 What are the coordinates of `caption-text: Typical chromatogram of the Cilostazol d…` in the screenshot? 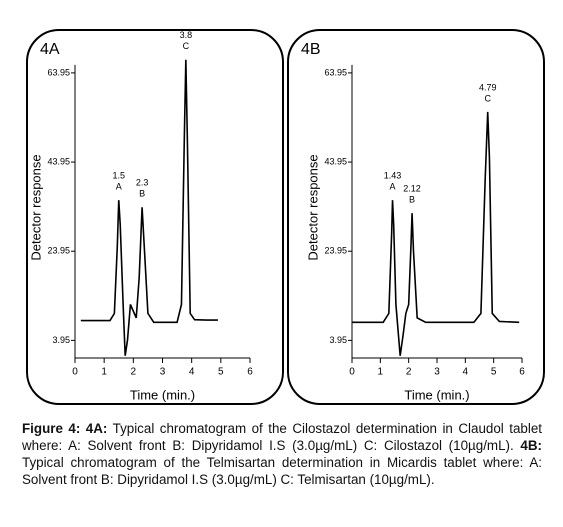 It's located at (282, 437).